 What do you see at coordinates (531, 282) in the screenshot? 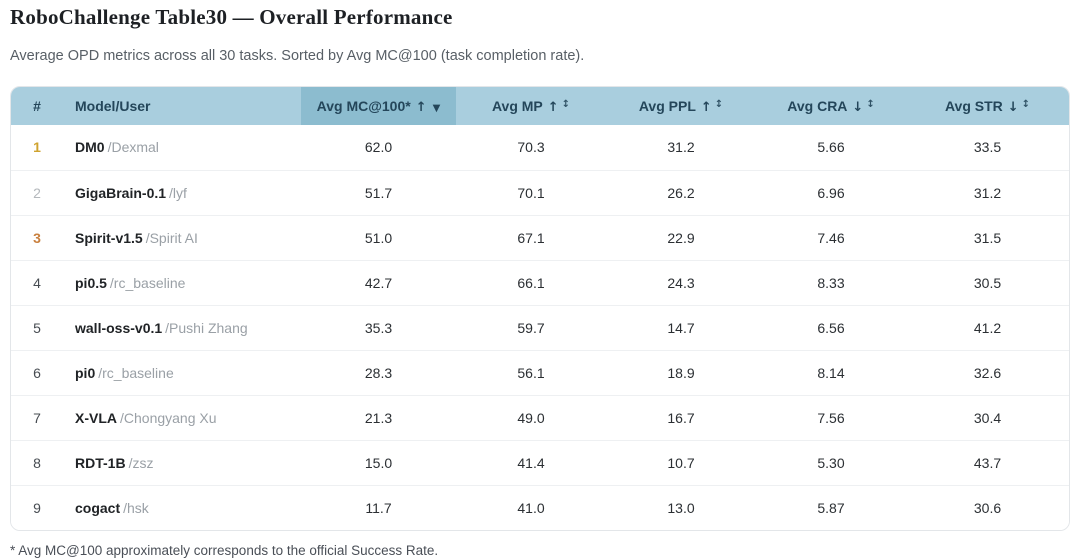
I see `avg-mp-value: 66.1` at bounding box center [531, 282].